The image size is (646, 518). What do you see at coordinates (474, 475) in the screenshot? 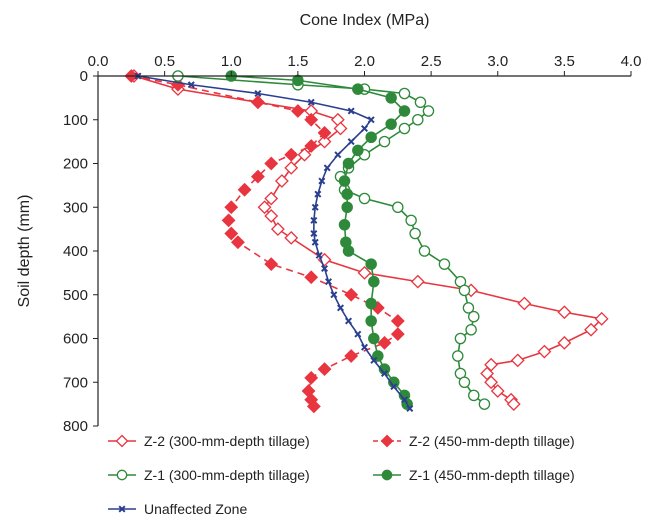
I see `legend-item: Z-1 (450-mm-depth tillage)` at bounding box center [474, 475].